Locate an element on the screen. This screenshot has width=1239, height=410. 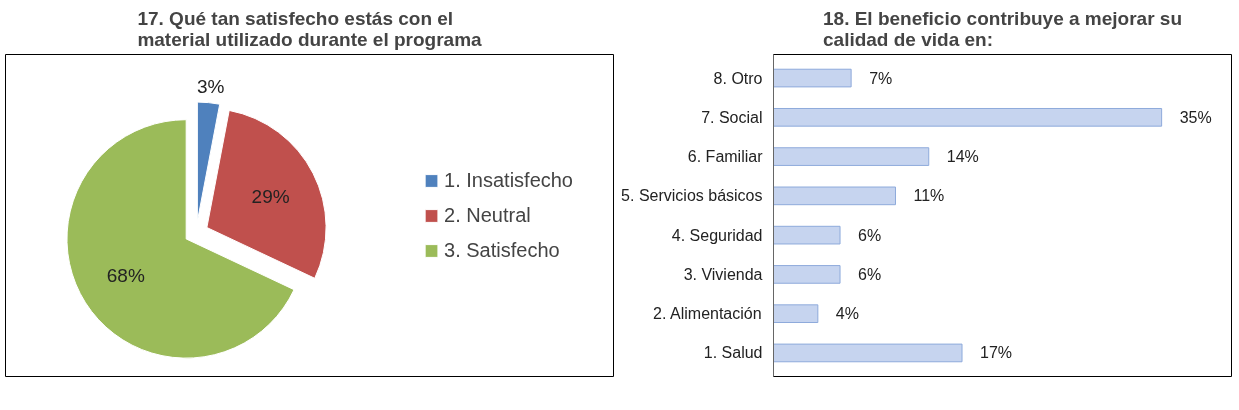
data-label: 35% is located at coordinates (1195, 117).